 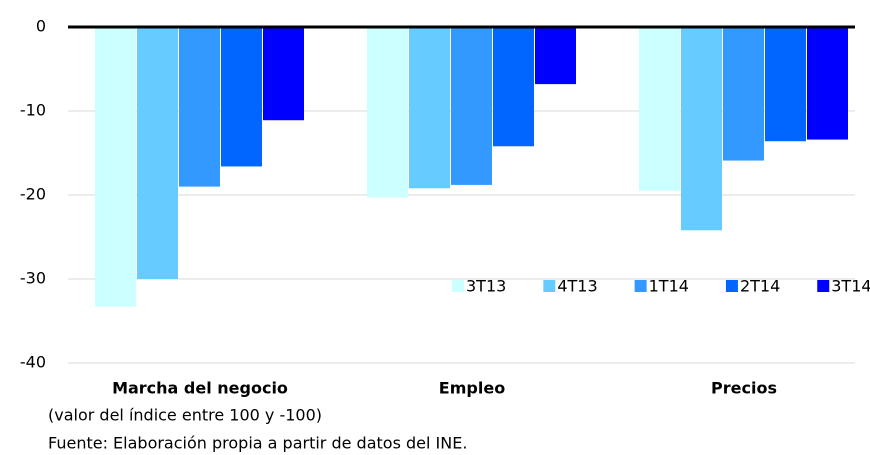 I want to click on y-tick-label: -30, so click(x=33, y=278).